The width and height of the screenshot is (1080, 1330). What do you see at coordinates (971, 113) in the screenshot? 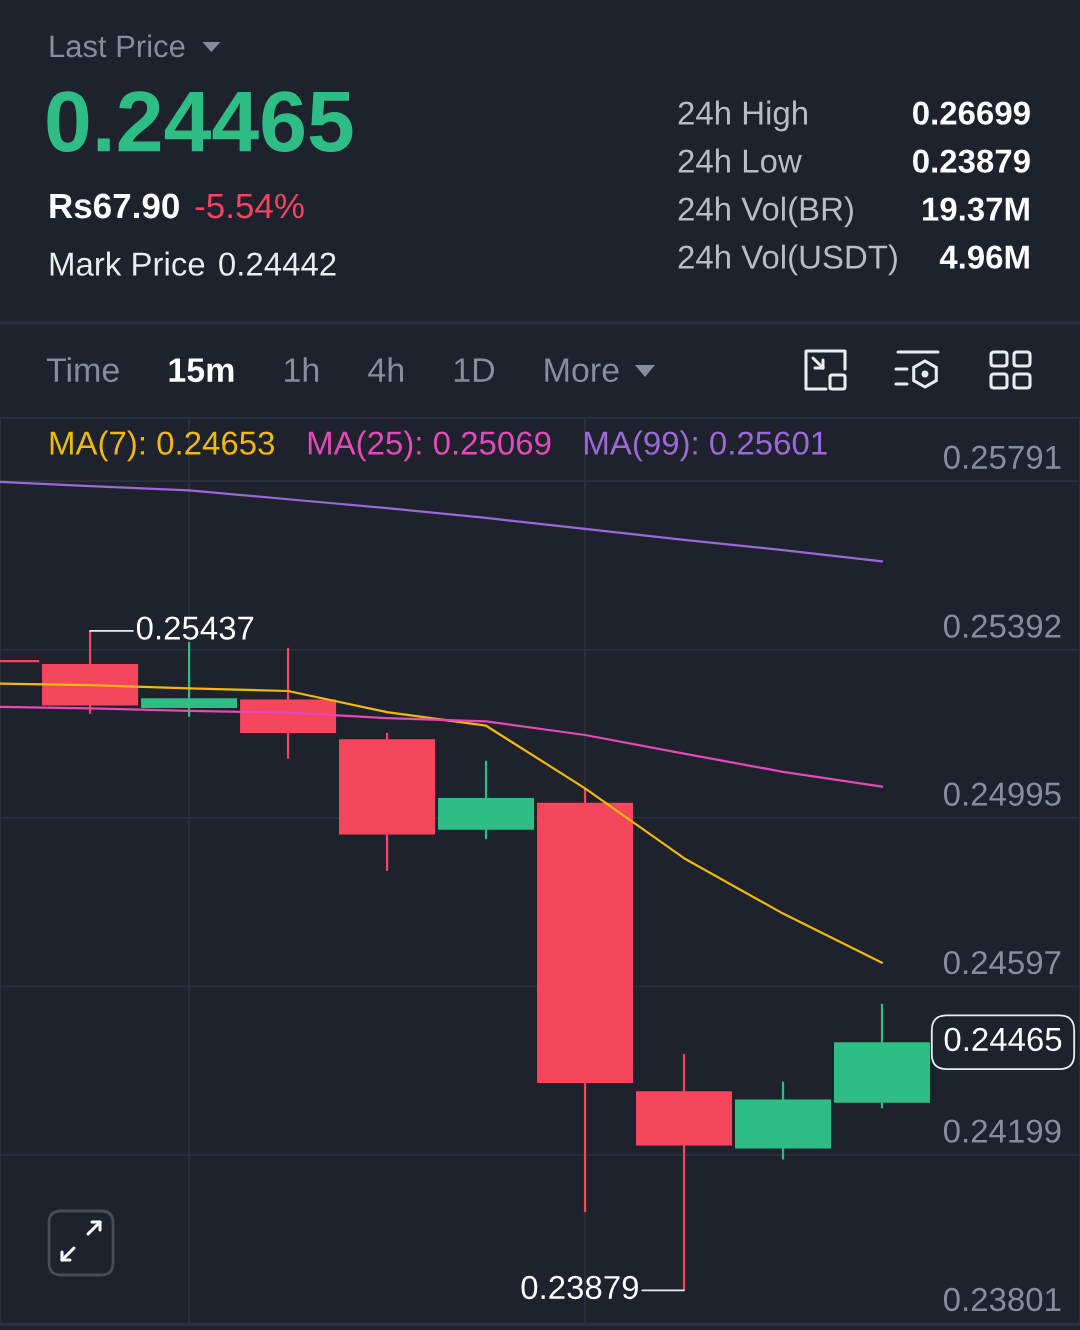
I see `text: 0.26699` at bounding box center [971, 113].